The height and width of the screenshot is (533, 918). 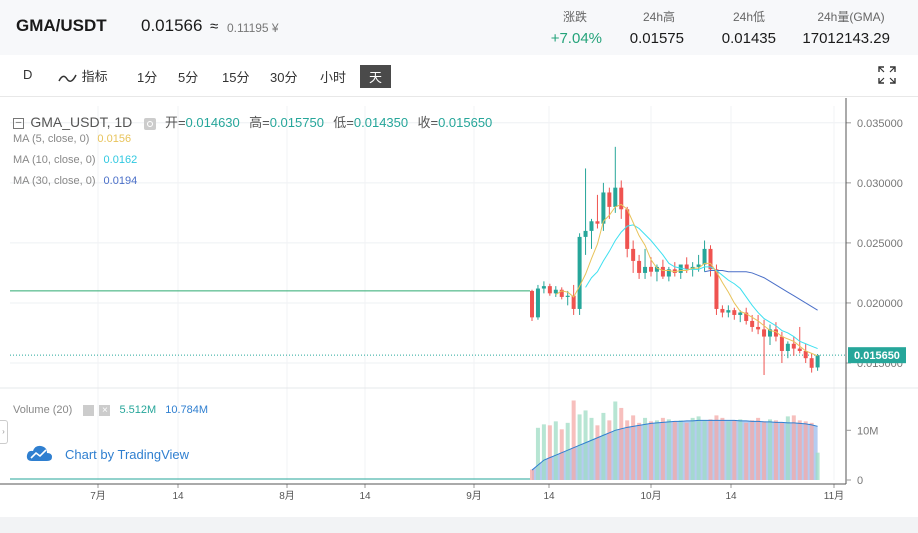 I want to click on open-value: 0.014630, so click(x=212, y=122).